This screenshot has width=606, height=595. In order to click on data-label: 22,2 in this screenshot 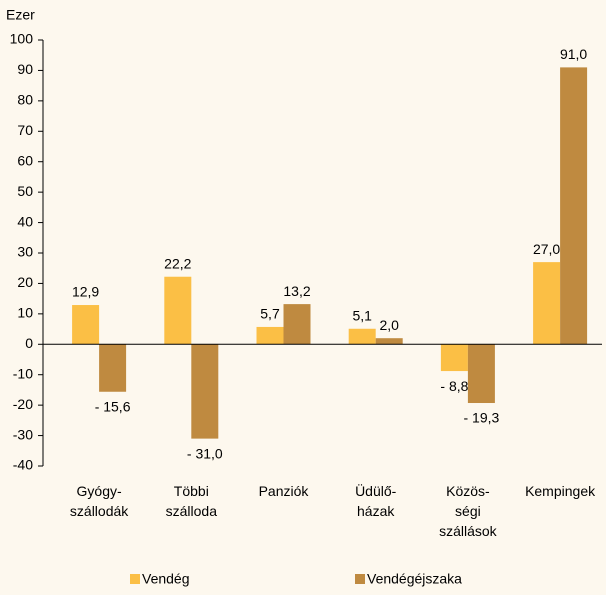, I will do `click(177, 263)`.